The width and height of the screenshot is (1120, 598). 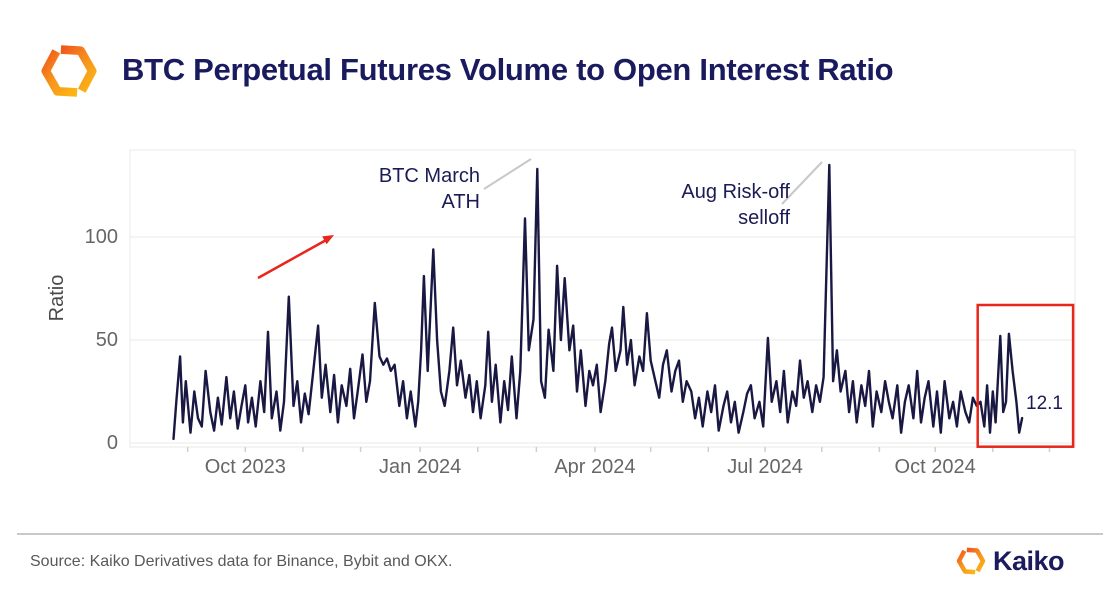 I want to click on annotation-aug-riskoff-selloff: Aug Risk-off selloff, so click(x=690, y=205).